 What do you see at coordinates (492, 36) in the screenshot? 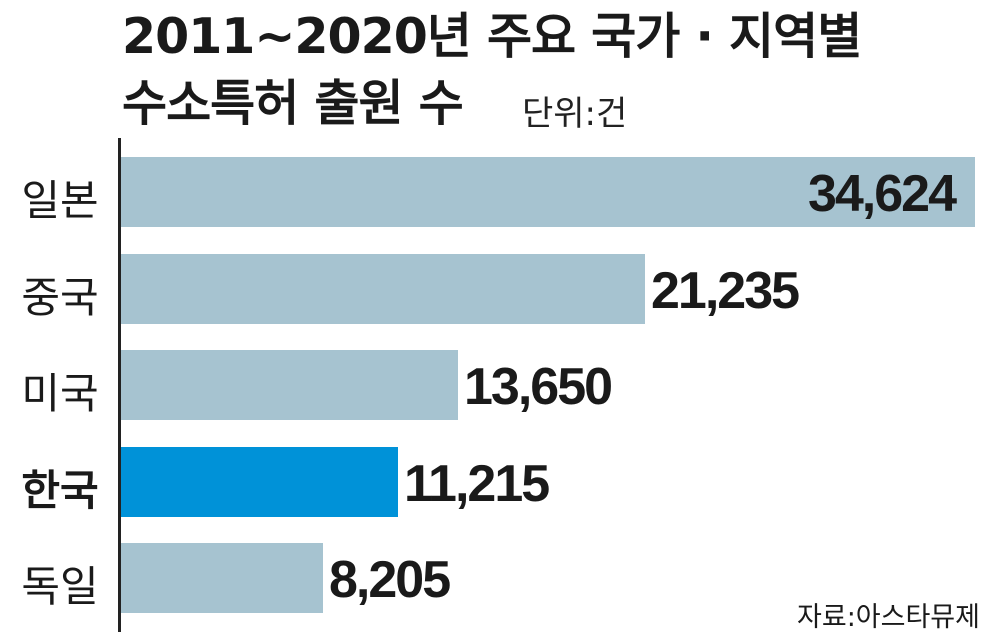
I see `chart-title-line-1: 2011~2020년 주요 국가 · 지역별` at bounding box center [492, 36].